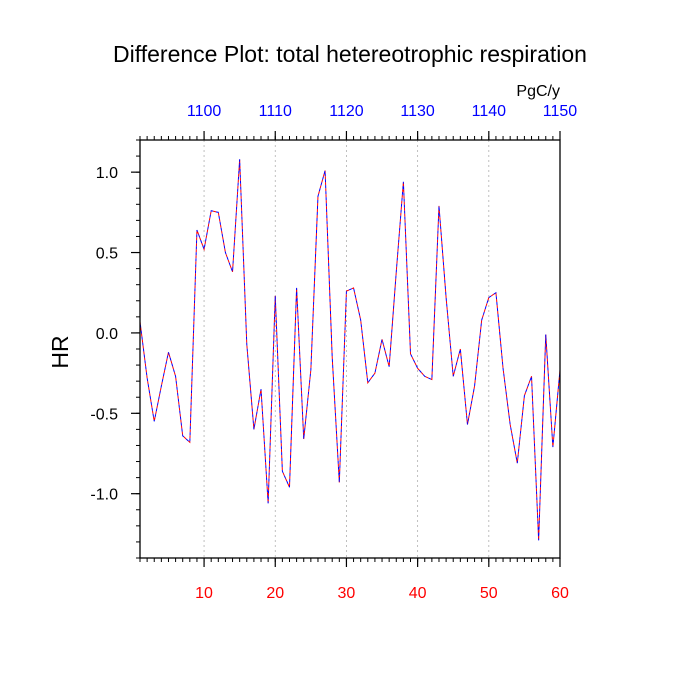 This screenshot has width=700, height=700. What do you see at coordinates (418, 593) in the screenshot?
I see `x-tick-label-bottom: 40` at bounding box center [418, 593].